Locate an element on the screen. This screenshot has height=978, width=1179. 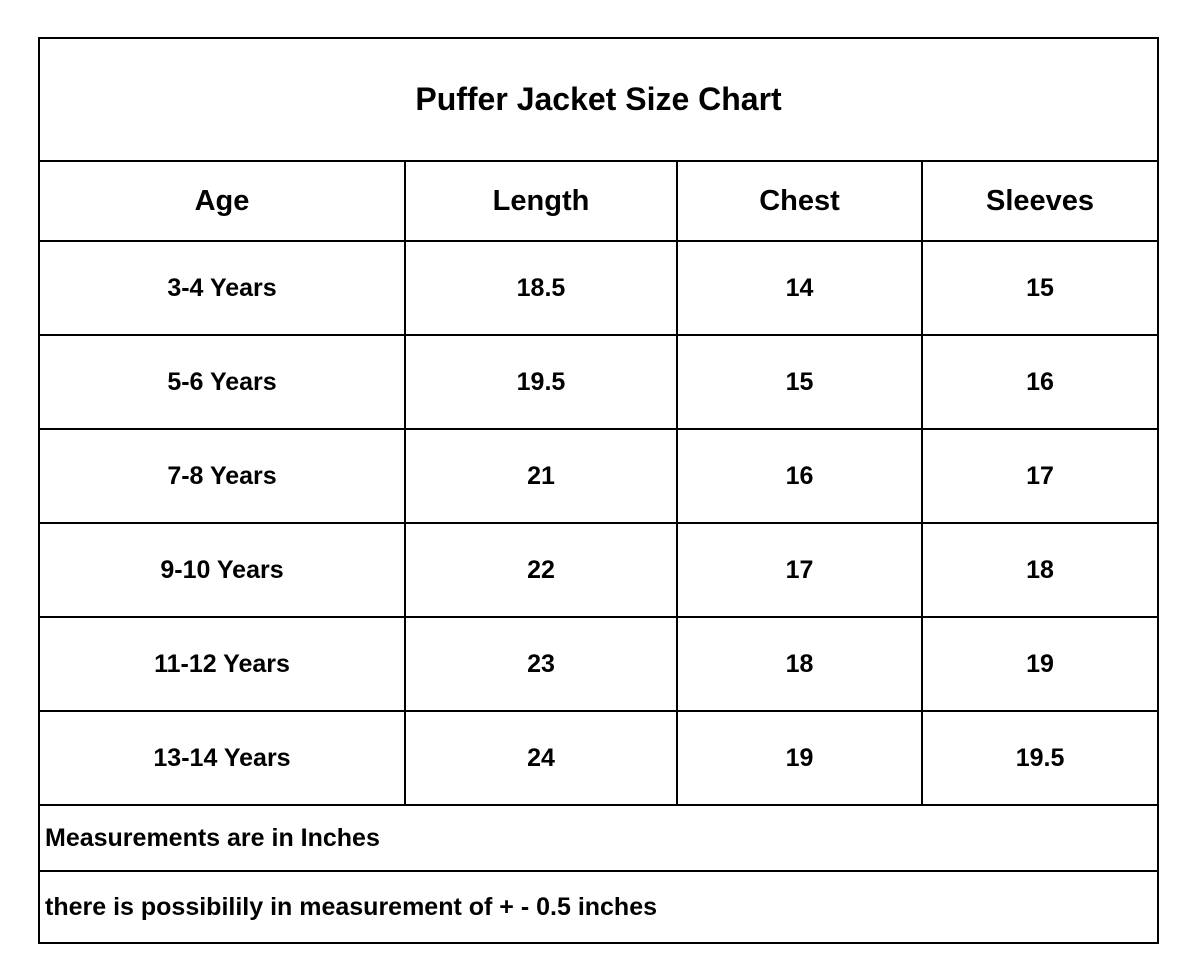
cell-age: 11-12 Years is located at coordinates (222, 664).